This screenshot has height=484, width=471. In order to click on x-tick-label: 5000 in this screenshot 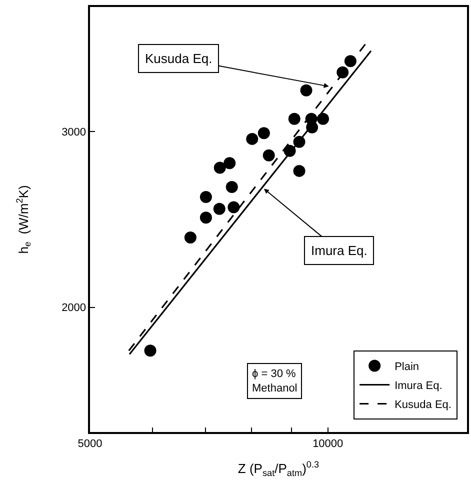, I will do `click(90, 444)`.